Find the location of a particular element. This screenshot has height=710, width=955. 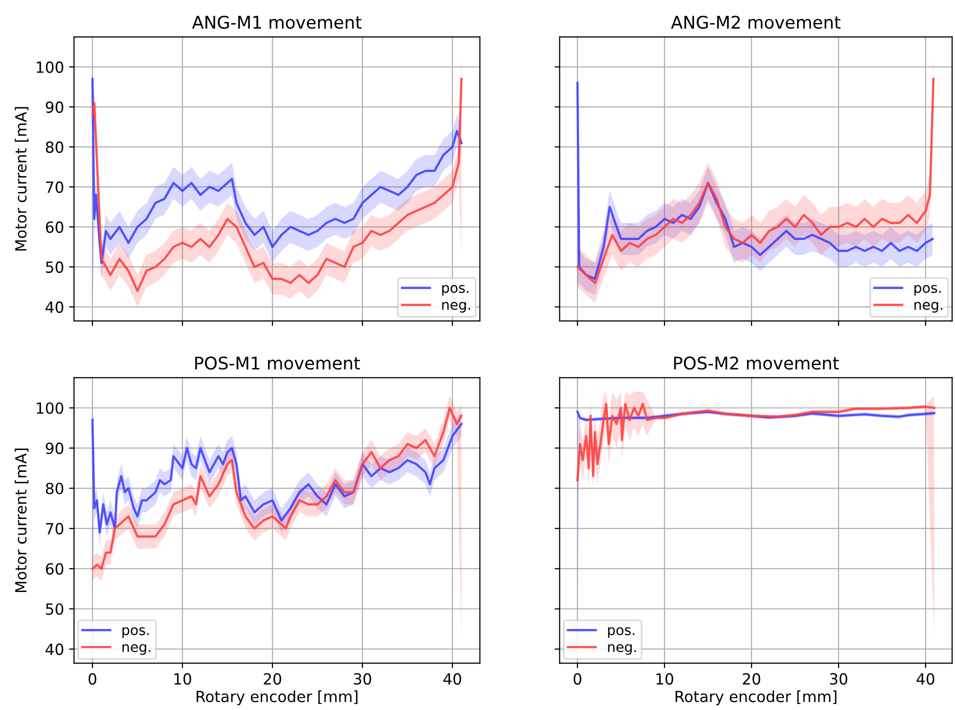

chart-title: ANG-M1 movement is located at coordinates (277, 22).